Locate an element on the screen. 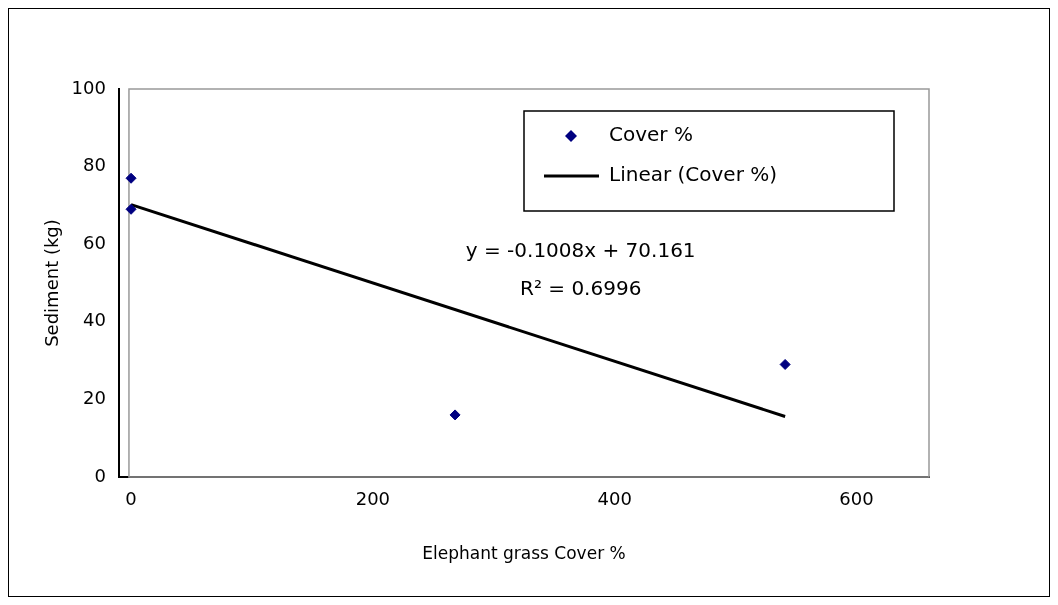 The image size is (1058, 605). legend-label: Cover % is located at coordinates (651, 134).